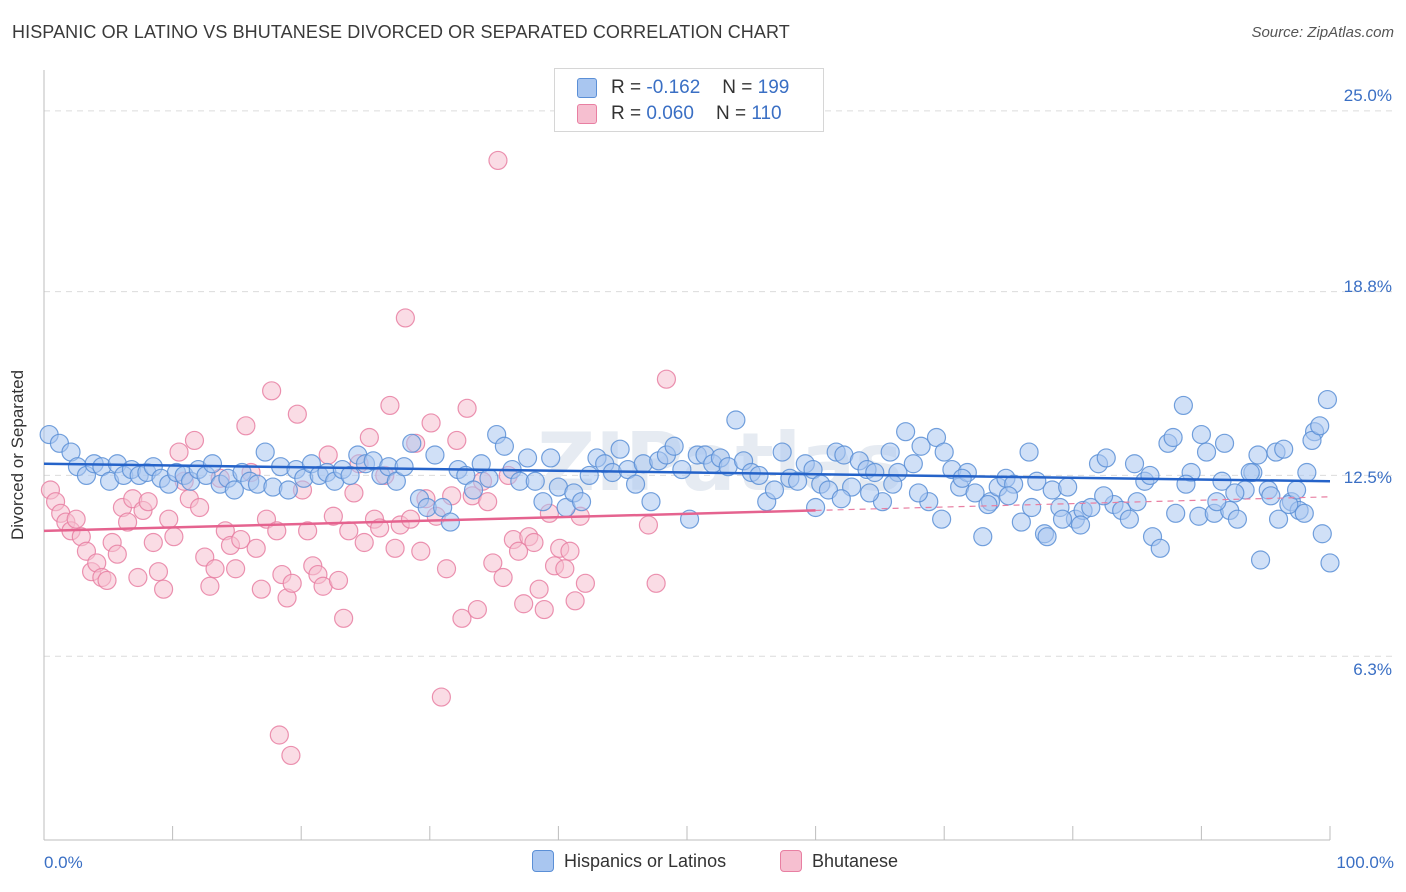  Describe the element at coordinates (645, 860) in the screenshot. I see `legend-label-hispanics: Hispanics or Latinos` at that location.